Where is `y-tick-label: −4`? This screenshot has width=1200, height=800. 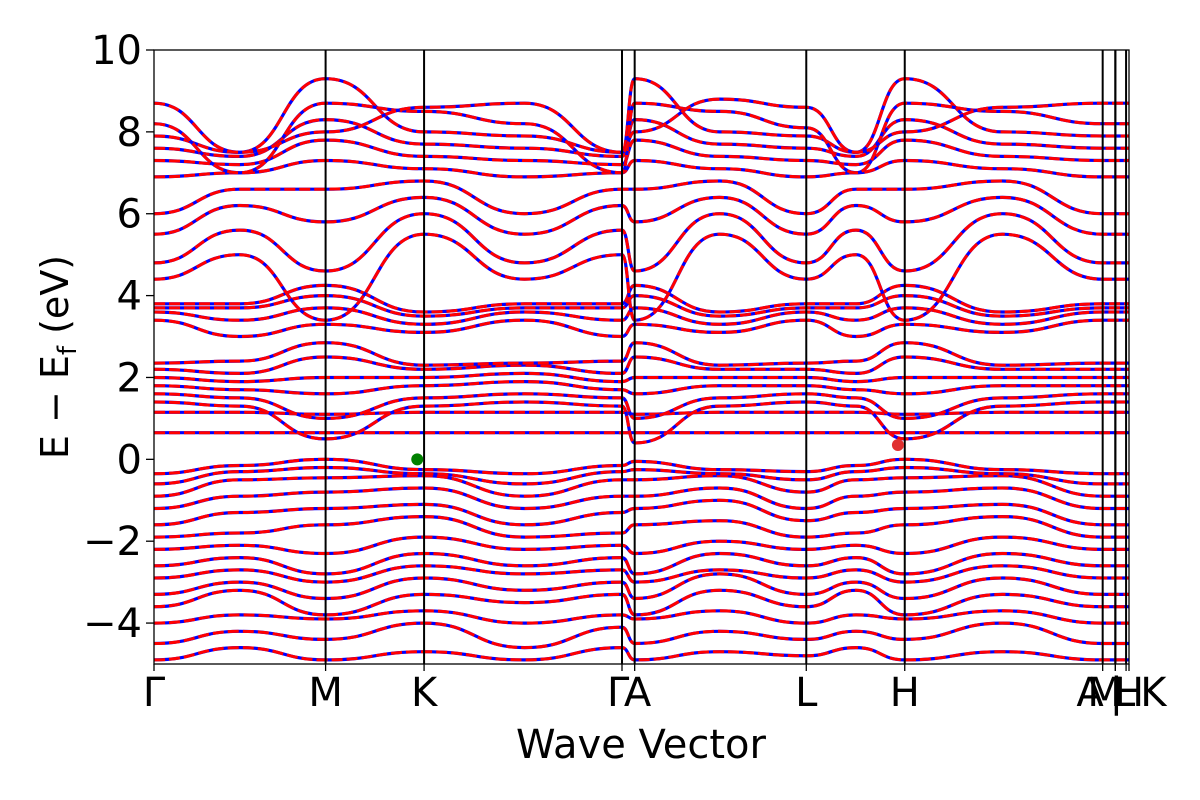
y-tick-label: −4 is located at coordinates (112, 624).